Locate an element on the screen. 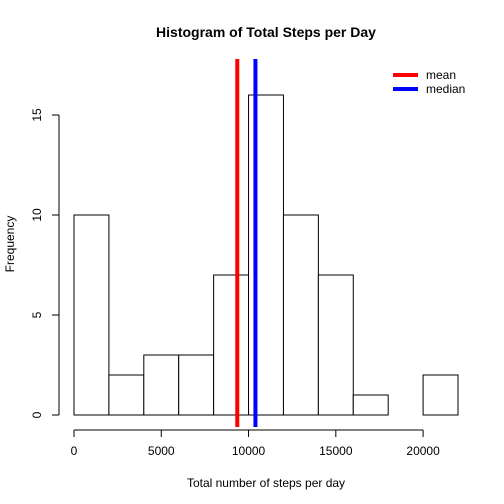 This screenshot has height=504, width=504. y-tick-label: 0 is located at coordinates (37, 414).